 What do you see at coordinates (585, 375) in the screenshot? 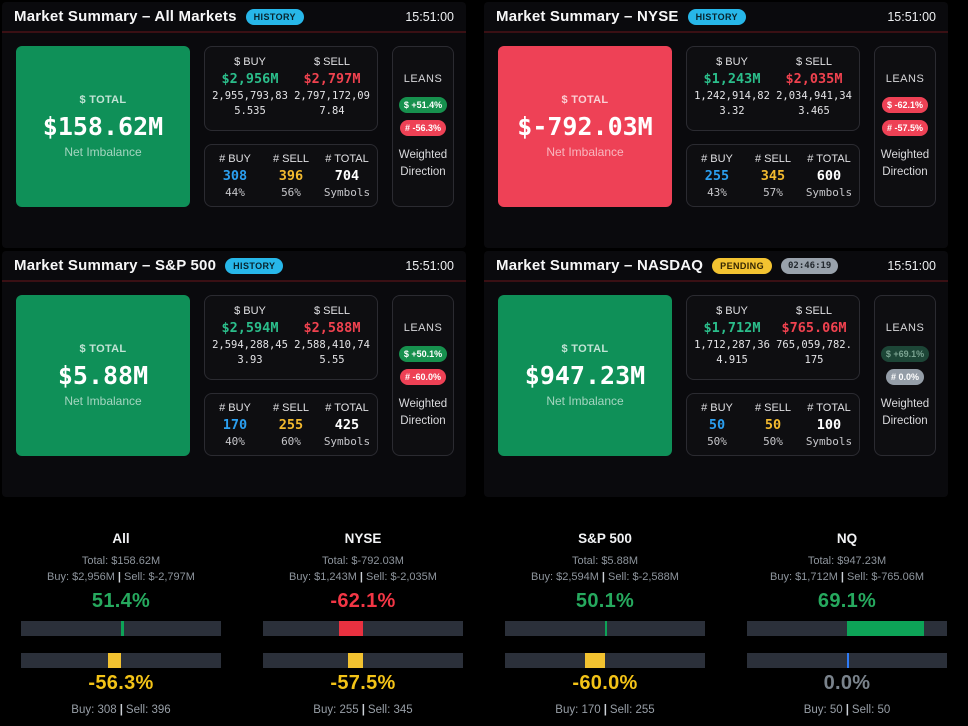
I see `net-imbalance-card: $ TOTAL $947.23M Net Imbalance` at bounding box center [585, 375].